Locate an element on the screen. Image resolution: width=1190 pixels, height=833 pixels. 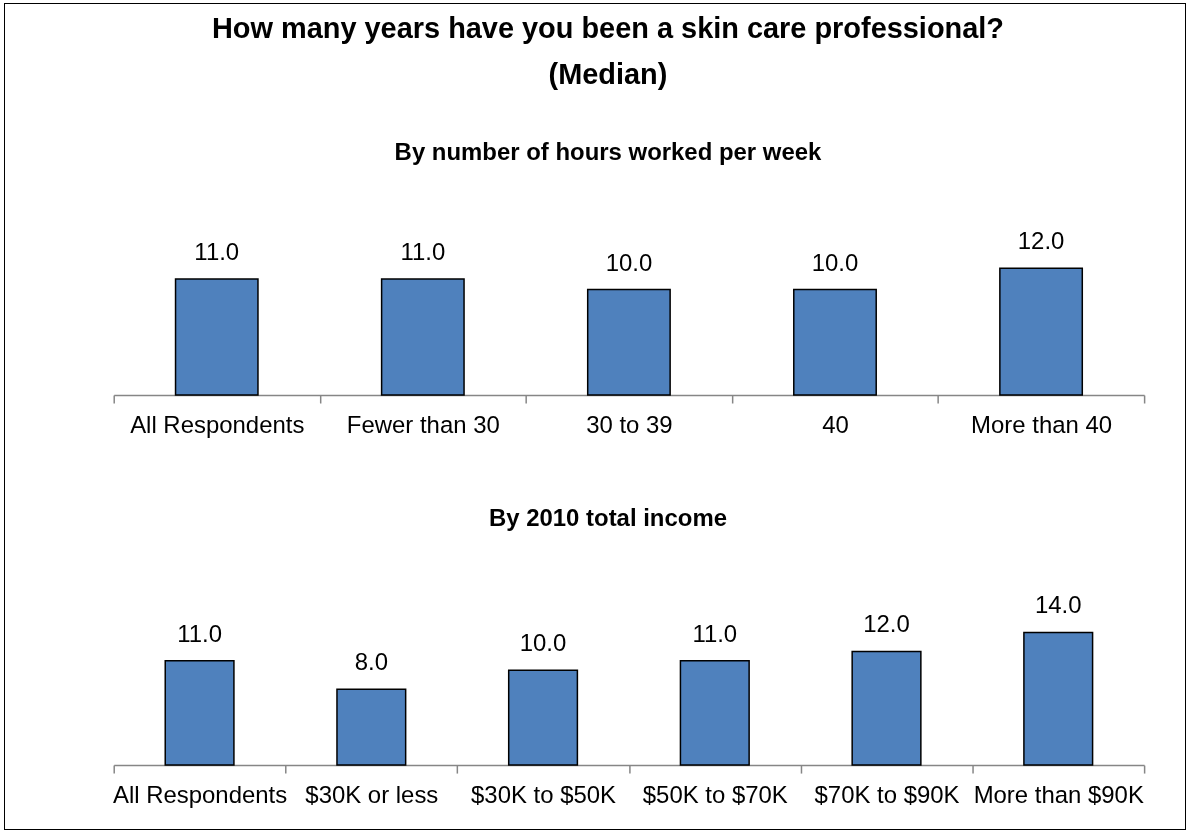
x-tick-label: $30K to $50K is located at coordinates (544, 795).